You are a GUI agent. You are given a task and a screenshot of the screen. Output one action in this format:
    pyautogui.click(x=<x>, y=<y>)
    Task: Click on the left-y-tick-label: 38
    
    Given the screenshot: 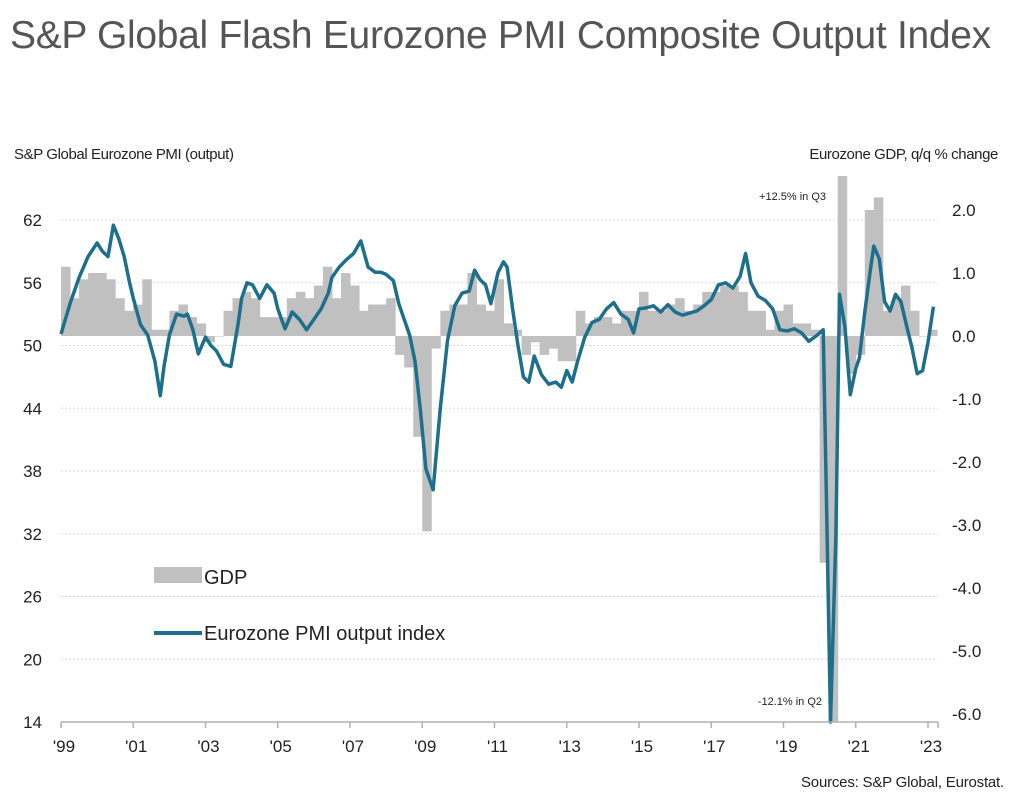 What is the action you would take?
    pyautogui.click(x=32, y=471)
    